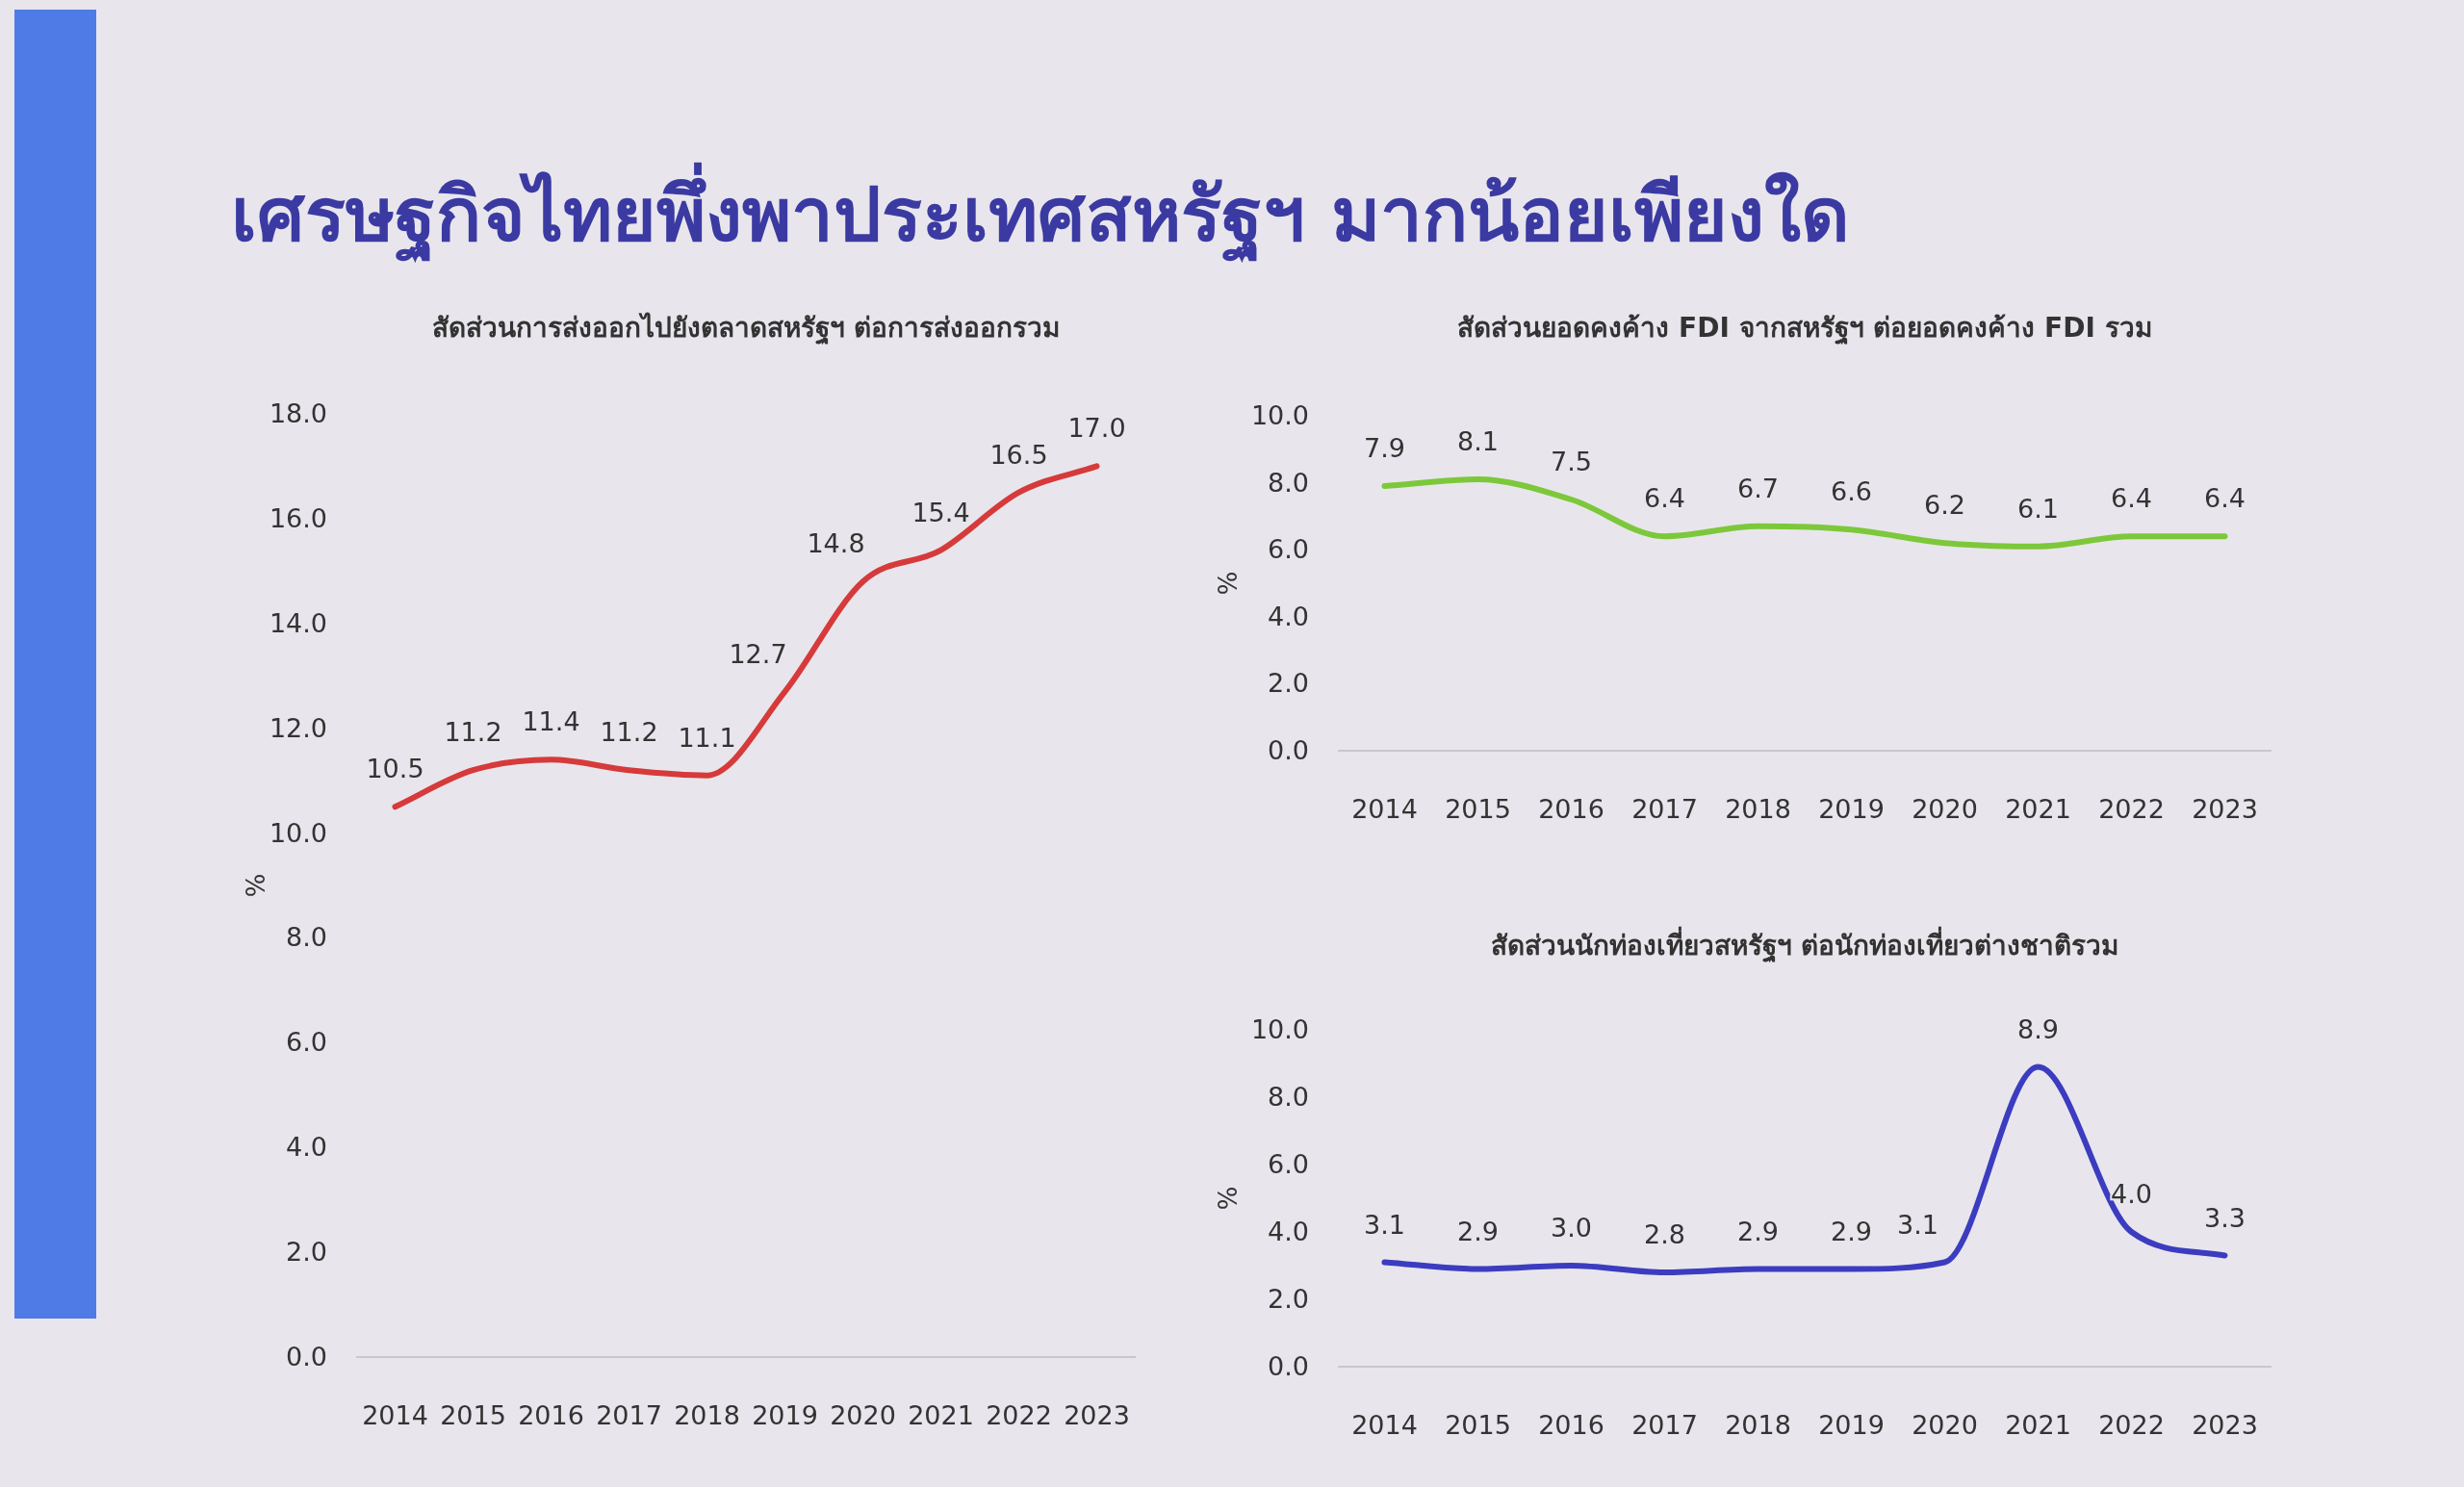 The image size is (2464, 1487). What do you see at coordinates (707, 737) in the screenshot?
I see `data-label: 11.1` at bounding box center [707, 737].